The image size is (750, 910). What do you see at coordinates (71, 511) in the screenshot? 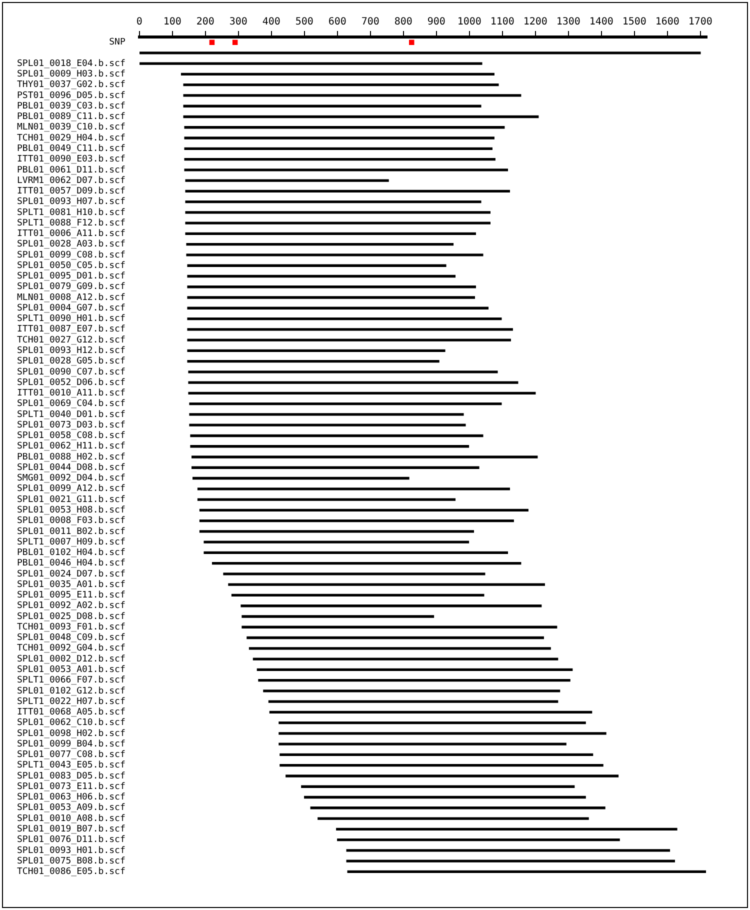
I see `y-tick-label: SPL01_0053_H08.b.scf` at bounding box center [71, 511].